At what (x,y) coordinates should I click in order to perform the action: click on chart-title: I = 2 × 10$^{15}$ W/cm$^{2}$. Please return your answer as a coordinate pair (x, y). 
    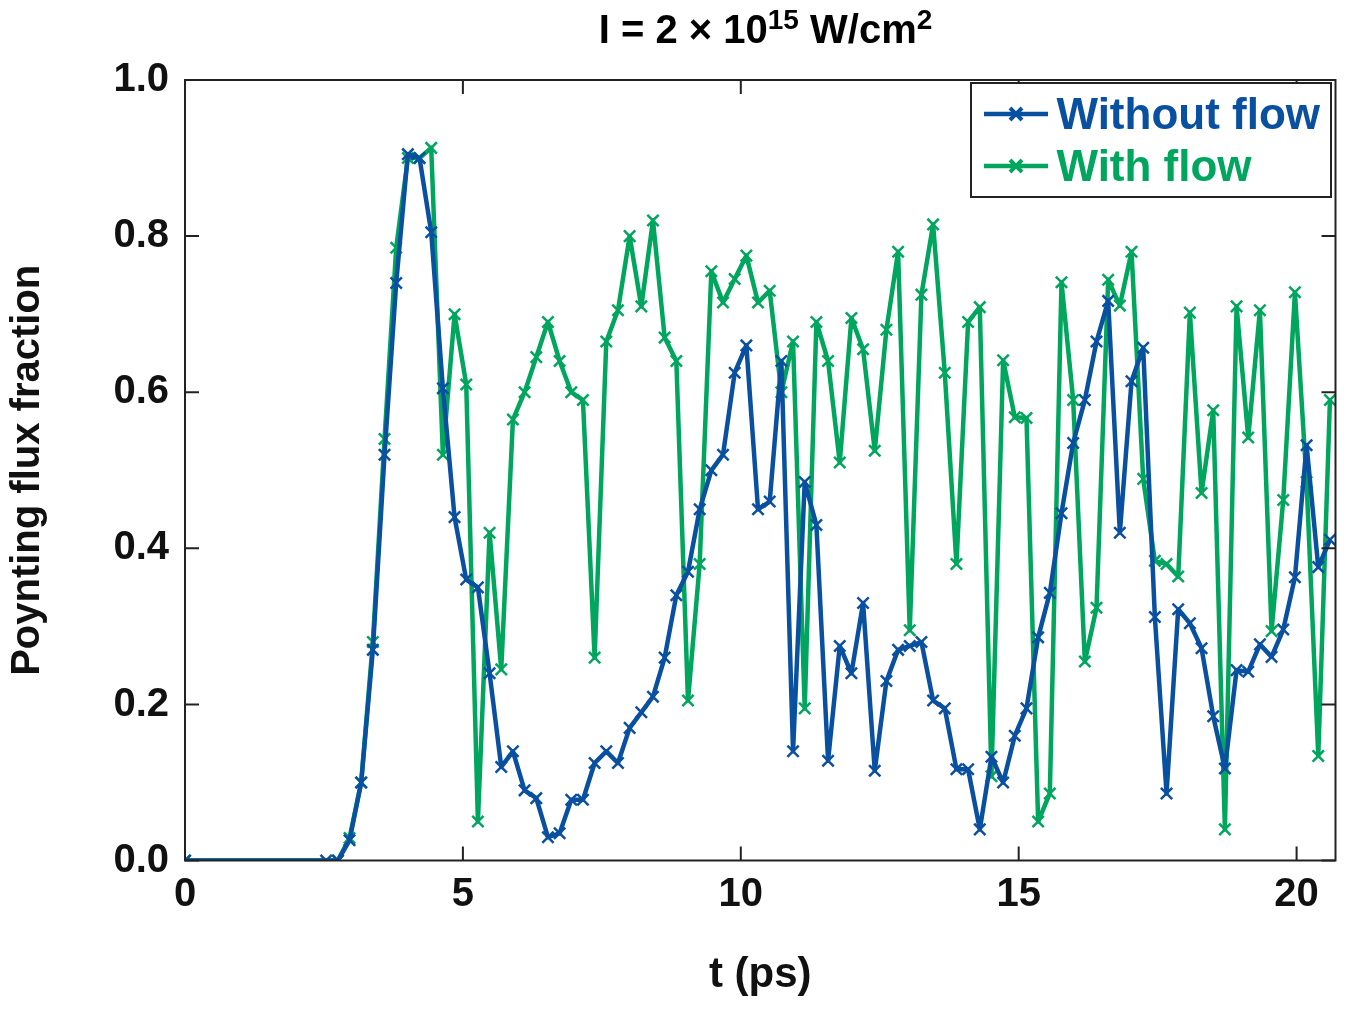
    Looking at the image, I should click on (765, 28).